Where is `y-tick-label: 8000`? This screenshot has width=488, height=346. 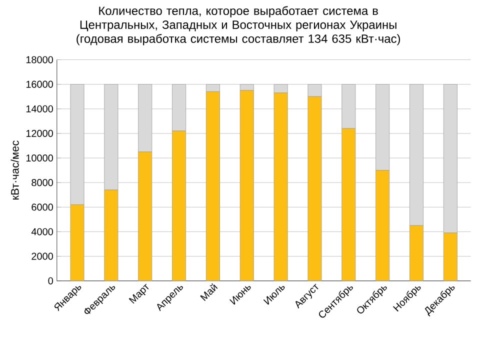 y-tick-label: 8000 is located at coordinates (42, 182).